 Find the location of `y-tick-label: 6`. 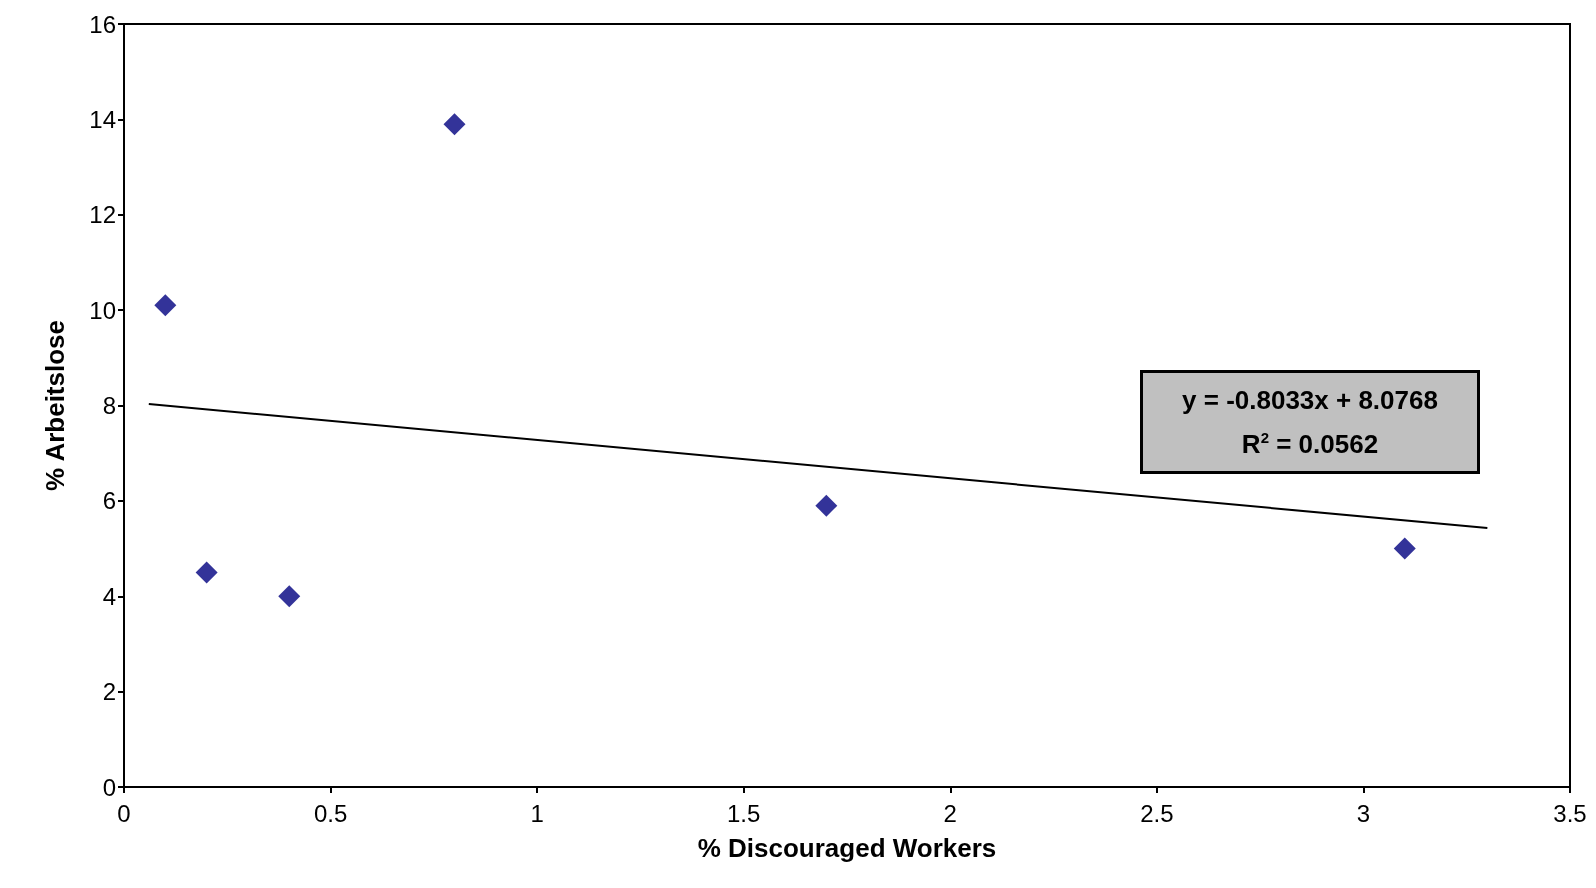

y-tick-label: 6 is located at coordinates (109, 501).